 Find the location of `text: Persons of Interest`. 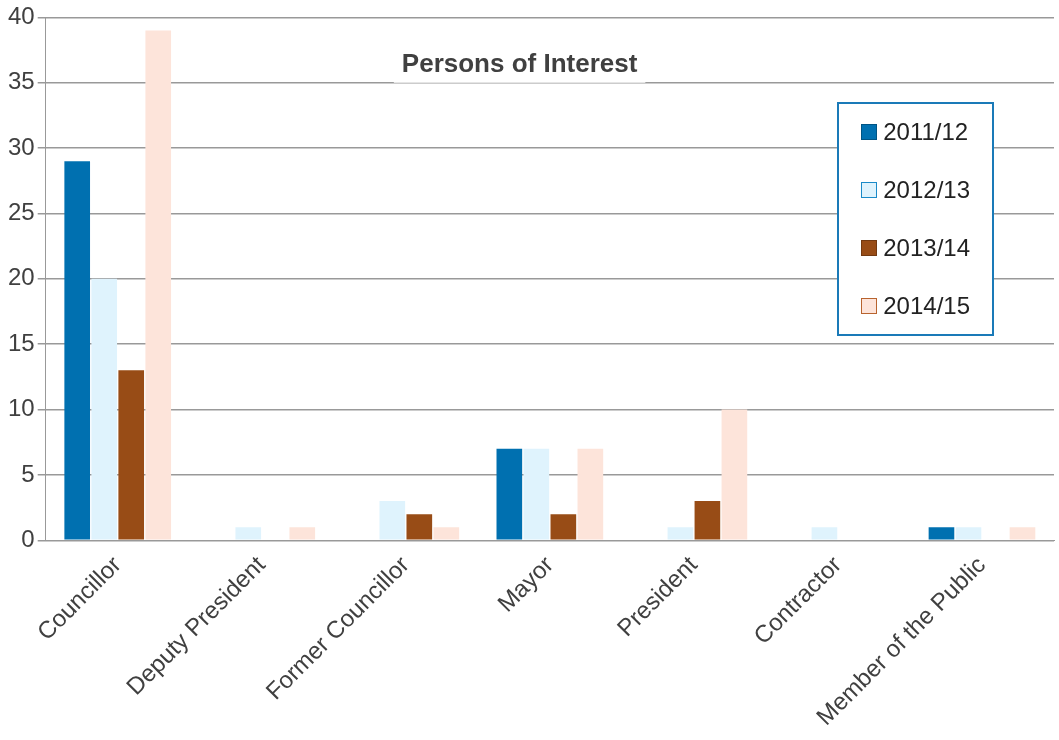

text: Persons of Interest is located at coordinates (519, 62).